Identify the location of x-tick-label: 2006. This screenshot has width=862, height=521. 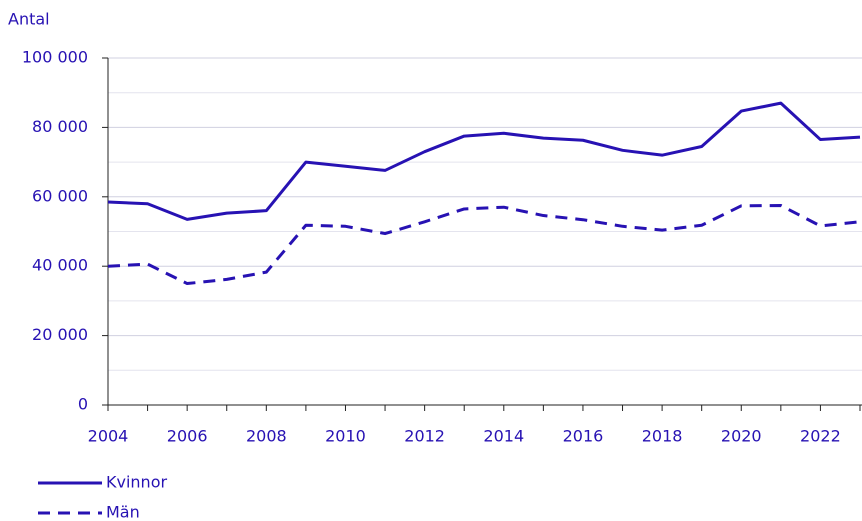
(187, 436).